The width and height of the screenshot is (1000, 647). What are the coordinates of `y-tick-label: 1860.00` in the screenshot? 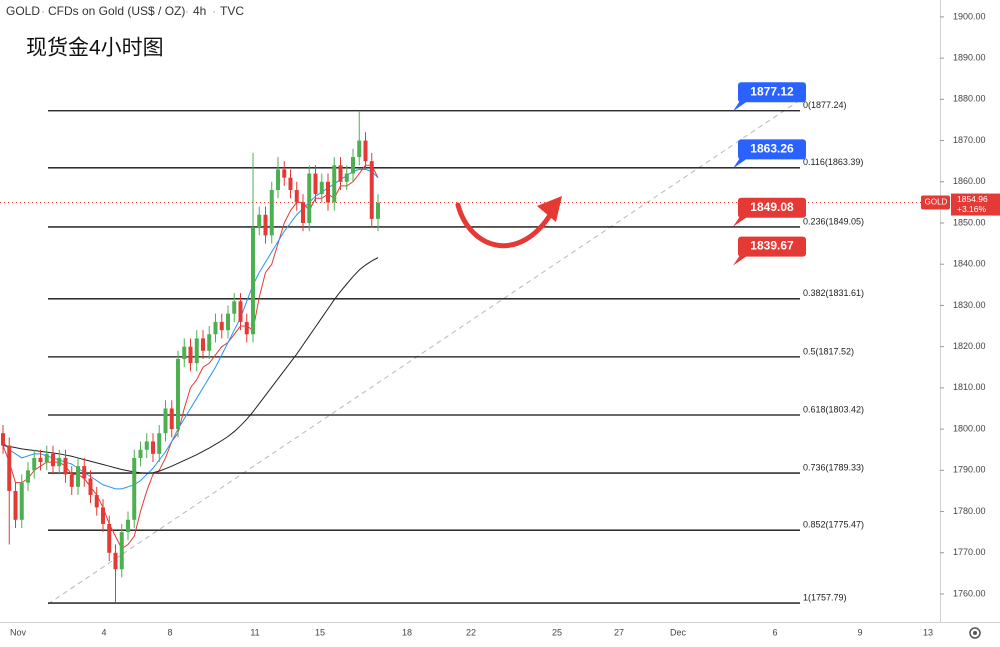 It's located at (969, 181).